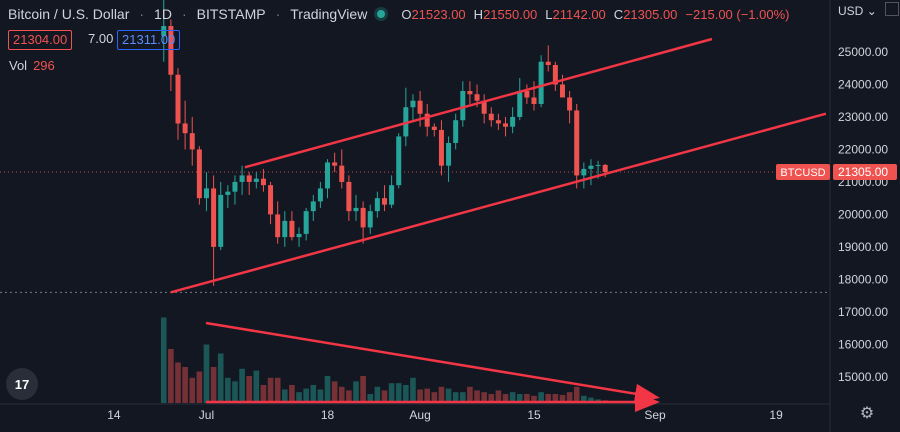 This screenshot has width=900, height=432. Describe the element at coordinates (802, 173) in the screenshot. I see `symbol-tag-label: BTCUSD` at that location.